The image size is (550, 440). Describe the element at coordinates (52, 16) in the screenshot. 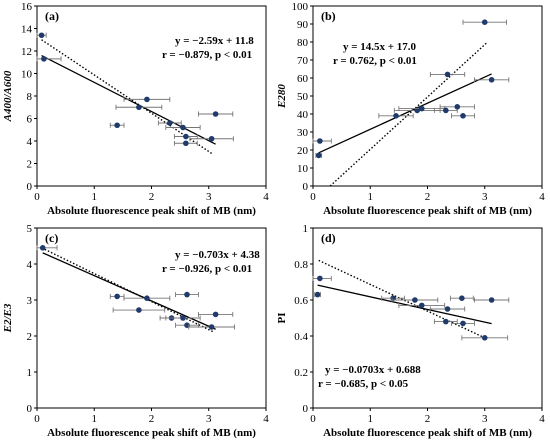

I see `panel-tag: (a)` at that location.